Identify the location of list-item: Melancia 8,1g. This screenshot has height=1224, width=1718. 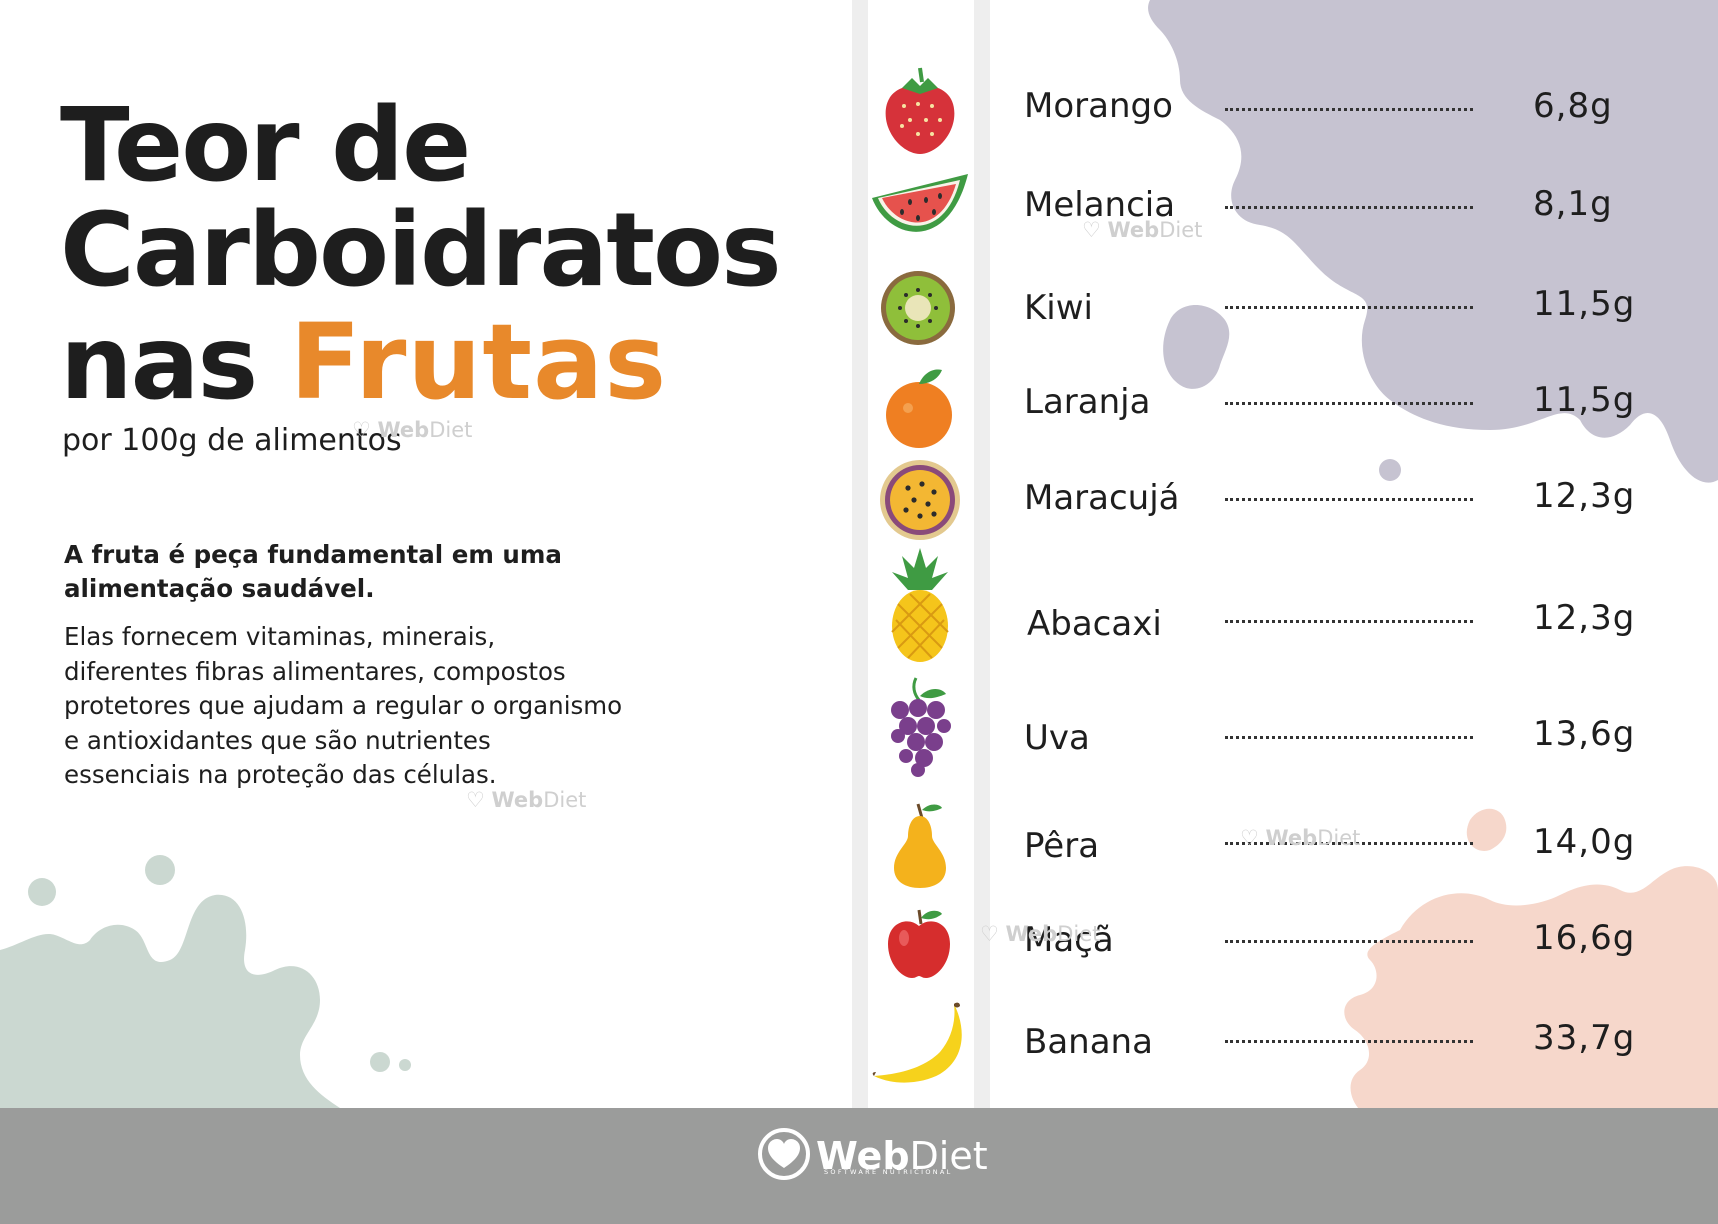
(859, 205).